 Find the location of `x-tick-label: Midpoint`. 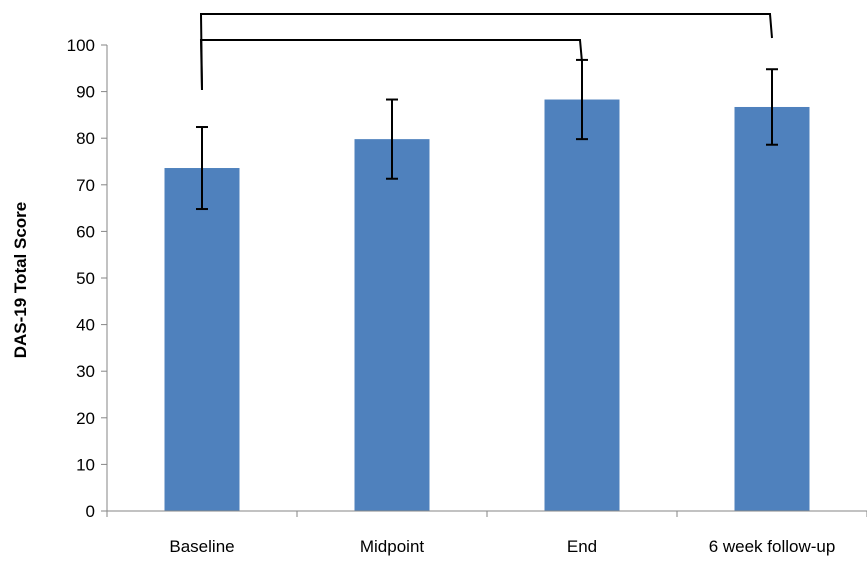

x-tick-label: Midpoint is located at coordinates (392, 546).